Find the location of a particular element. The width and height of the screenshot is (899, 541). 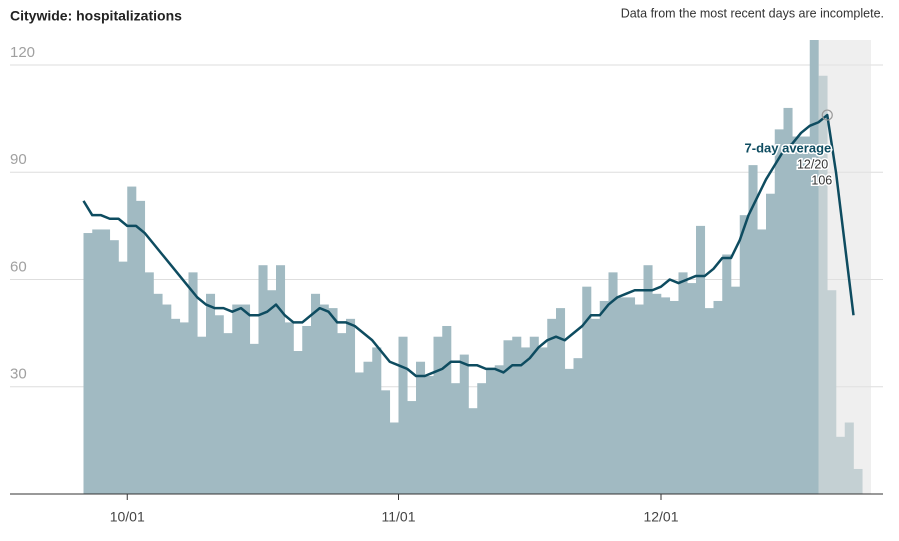

y-tick-label: 90 is located at coordinates (18, 159).